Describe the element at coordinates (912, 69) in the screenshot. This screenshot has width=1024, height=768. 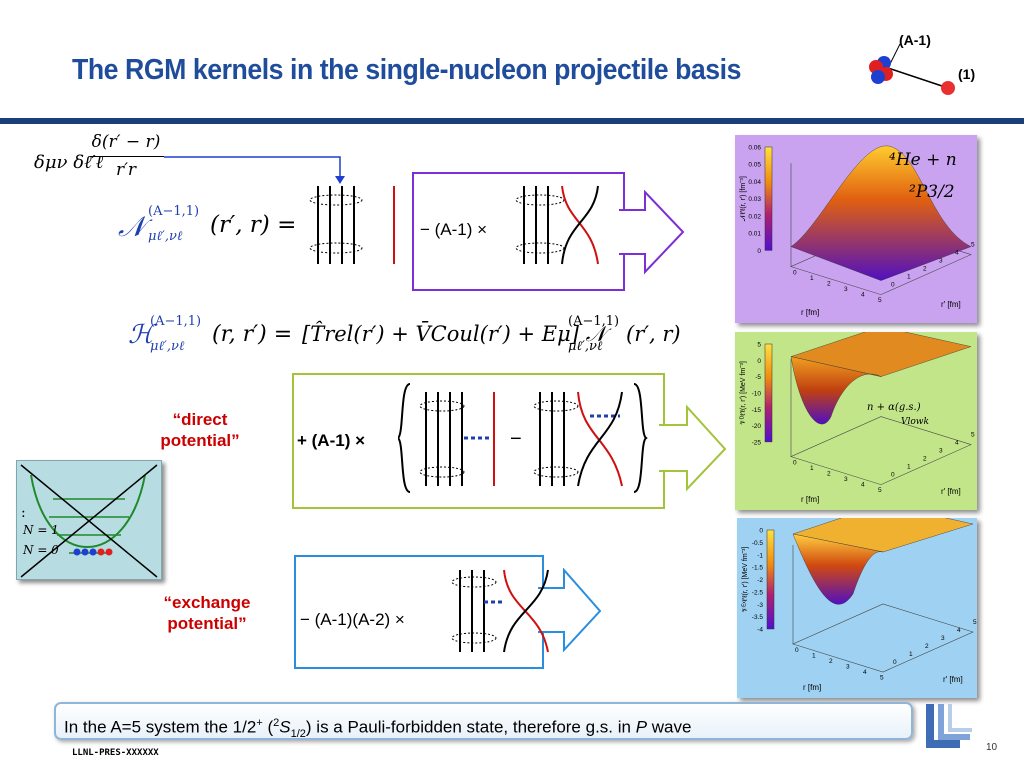
I see `cluster-diagram` at that location.